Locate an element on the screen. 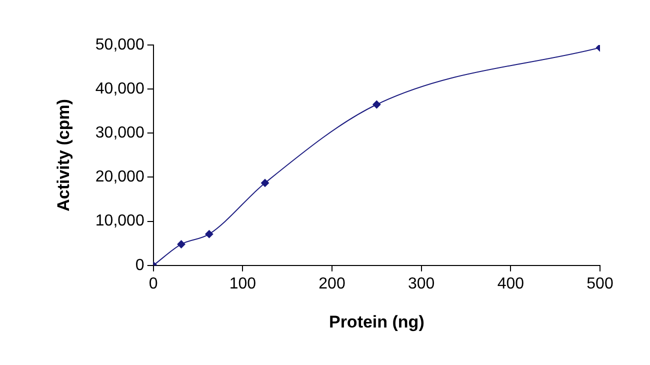 The width and height of the screenshot is (650, 365). x-tick-label: 500 is located at coordinates (600, 283).